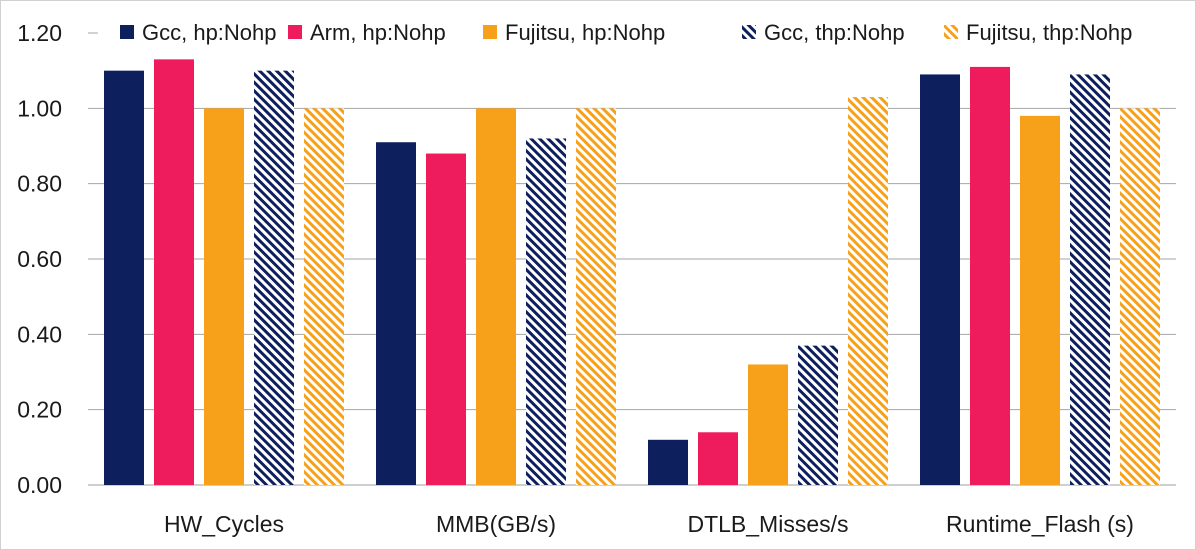 This screenshot has width=1196, height=550. What do you see at coordinates (767, 524) in the screenshot?
I see `x-category-label: DTLB_Misses/s` at bounding box center [767, 524].